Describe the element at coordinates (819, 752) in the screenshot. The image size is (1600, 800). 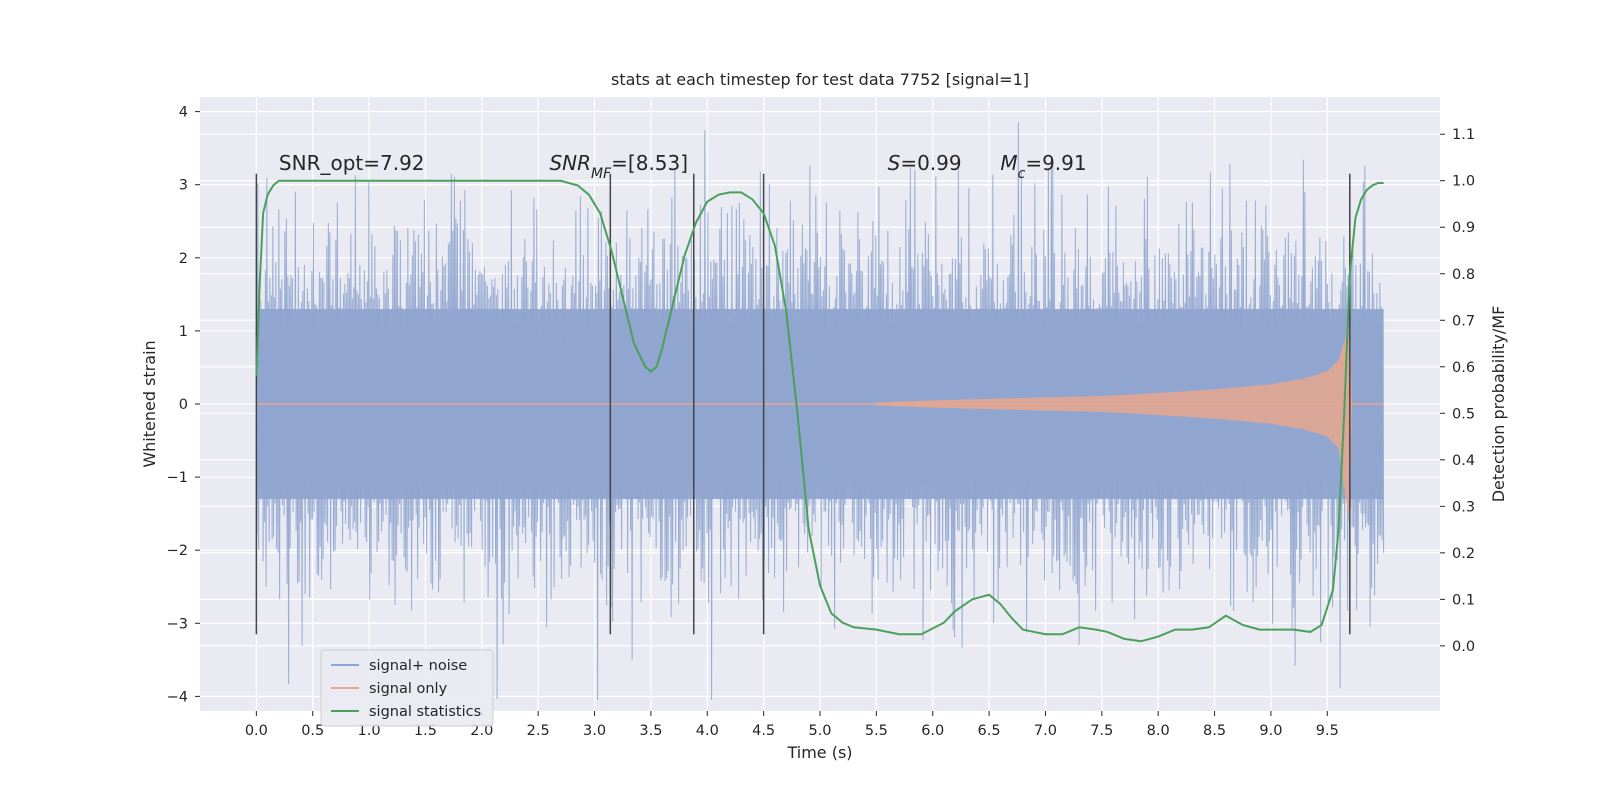
I see `x-axis-label: Time (s)` at that location.